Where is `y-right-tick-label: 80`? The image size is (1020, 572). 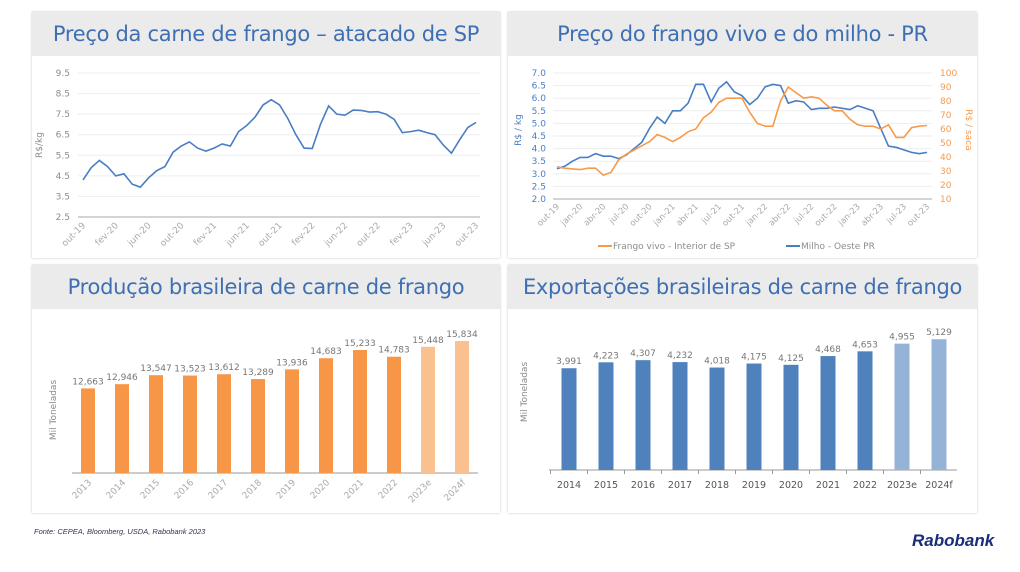 y-right-tick-label: 80 is located at coordinates (946, 102).